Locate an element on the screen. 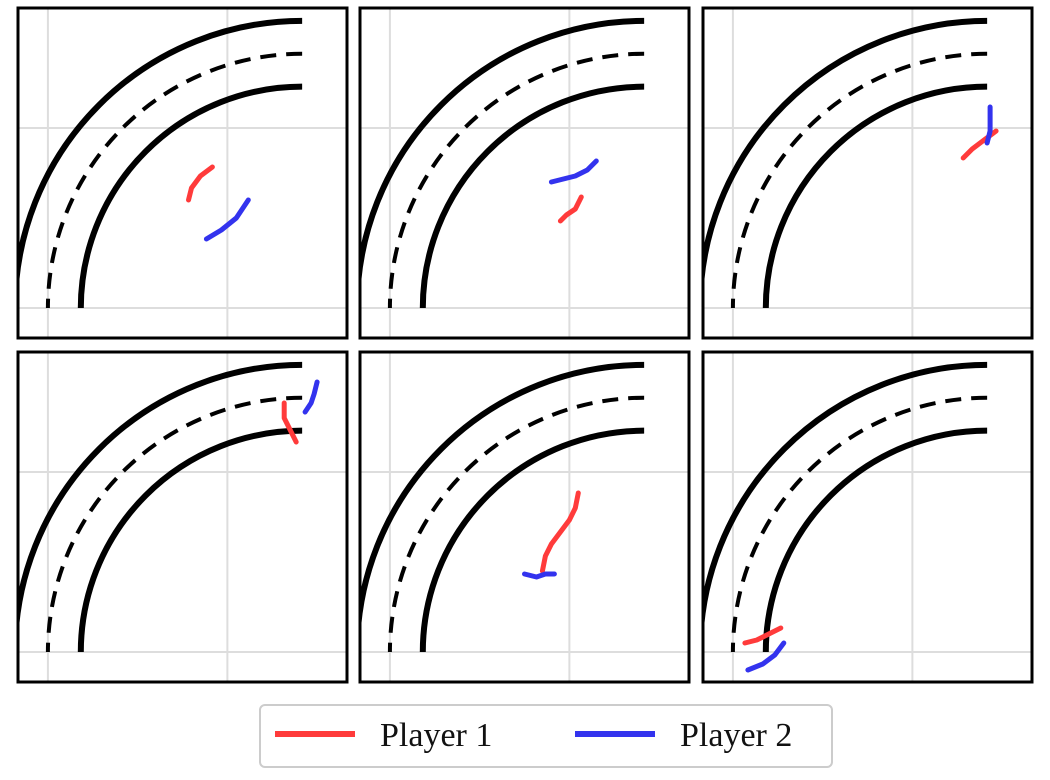  legend-label-player-1: Player 1 is located at coordinates (436, 735).